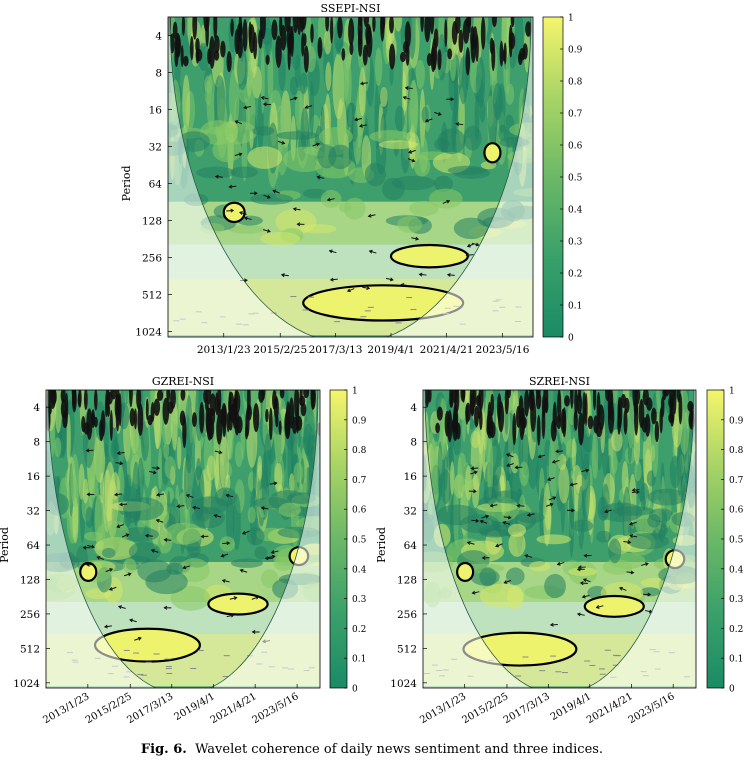  Describe the element at coordinates (575, 275) in the screenshot. I see `colorbar-tick-label: 0.2` at that location.